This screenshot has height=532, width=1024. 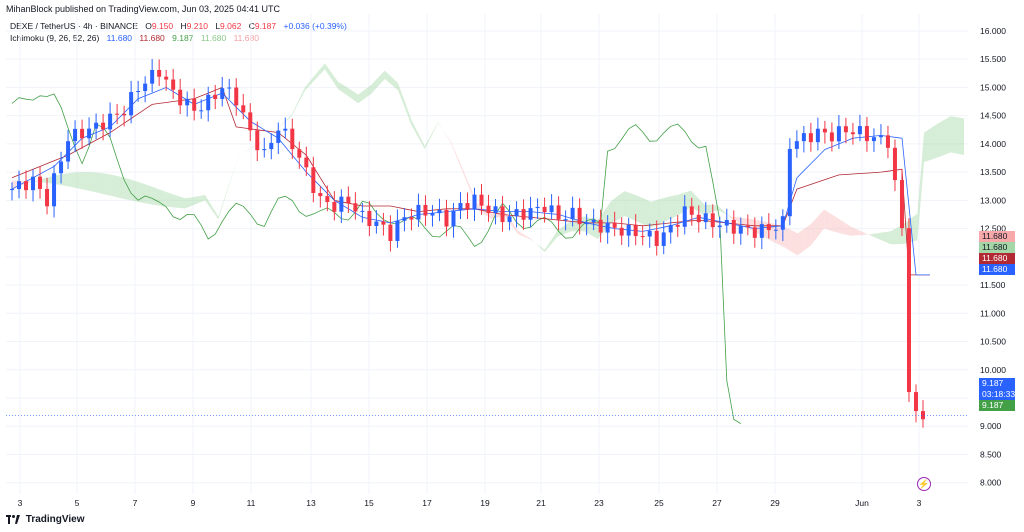 What do you see at coordinates (315, 26) in the screenshot?
I see `change-value: +0.036 (+0.39%)` at bounding box center [315, 26].